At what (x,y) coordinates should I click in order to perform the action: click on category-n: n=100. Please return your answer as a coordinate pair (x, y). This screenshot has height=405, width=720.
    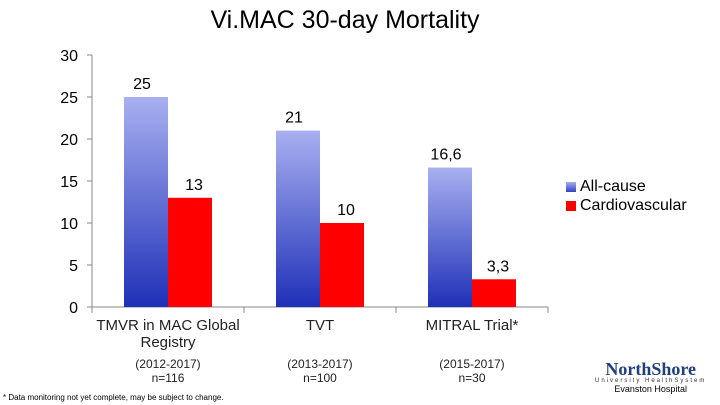
    Looking at the image, I should click on (320, 378).